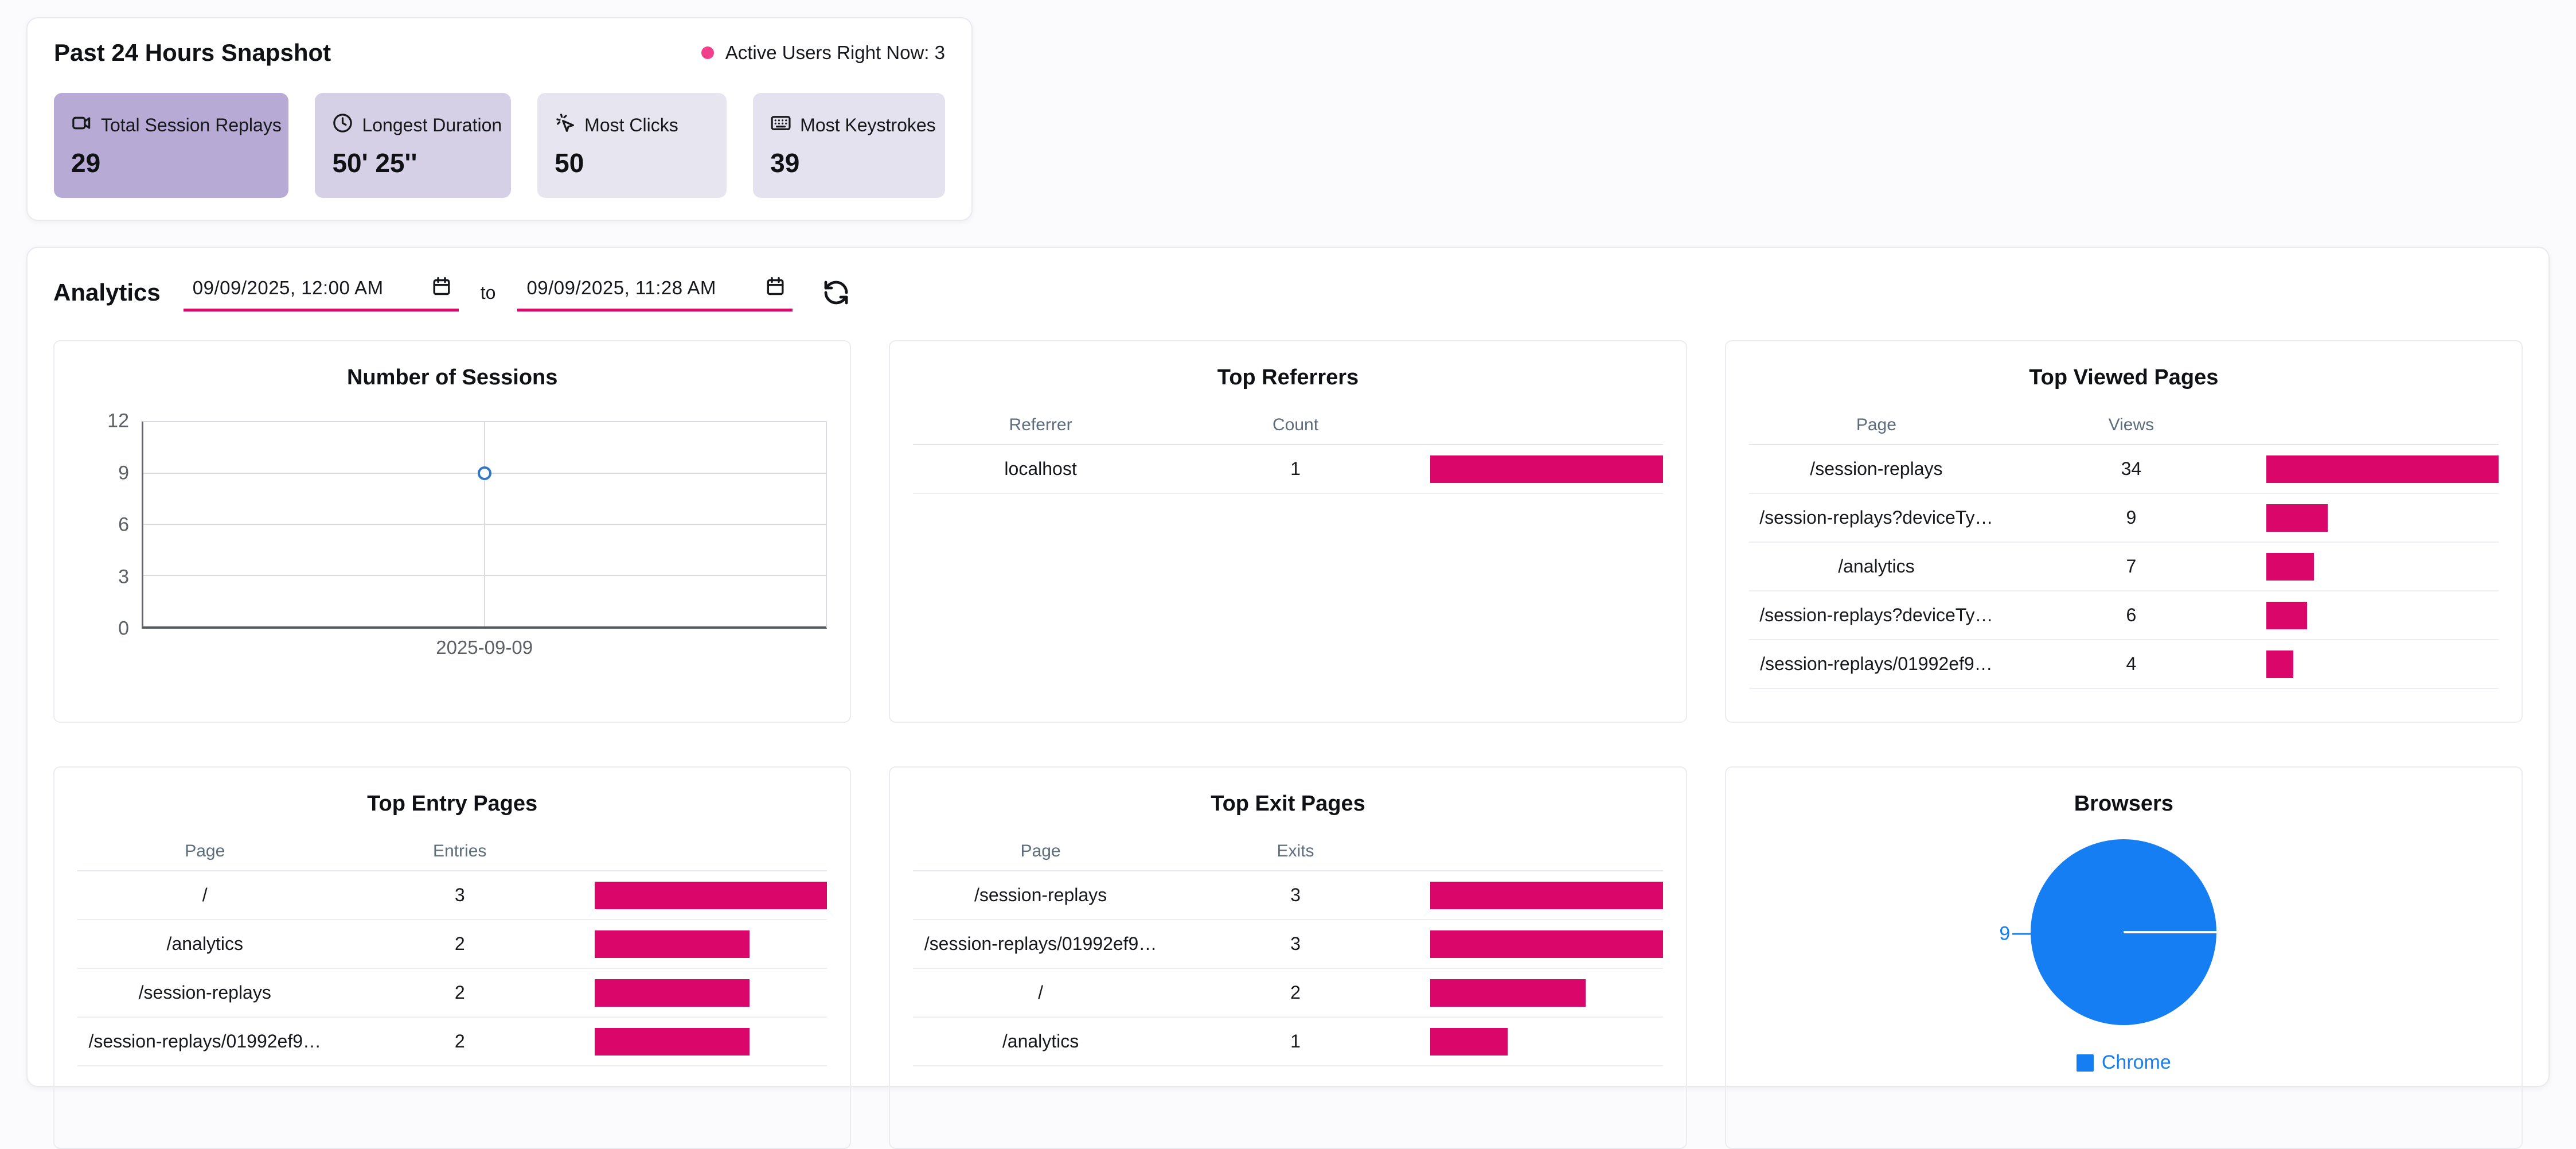 Image resolution: width=2576 pixels, height=1149 pixels. I want to click on pie-legend: Chrome, so click(2124, 1062).